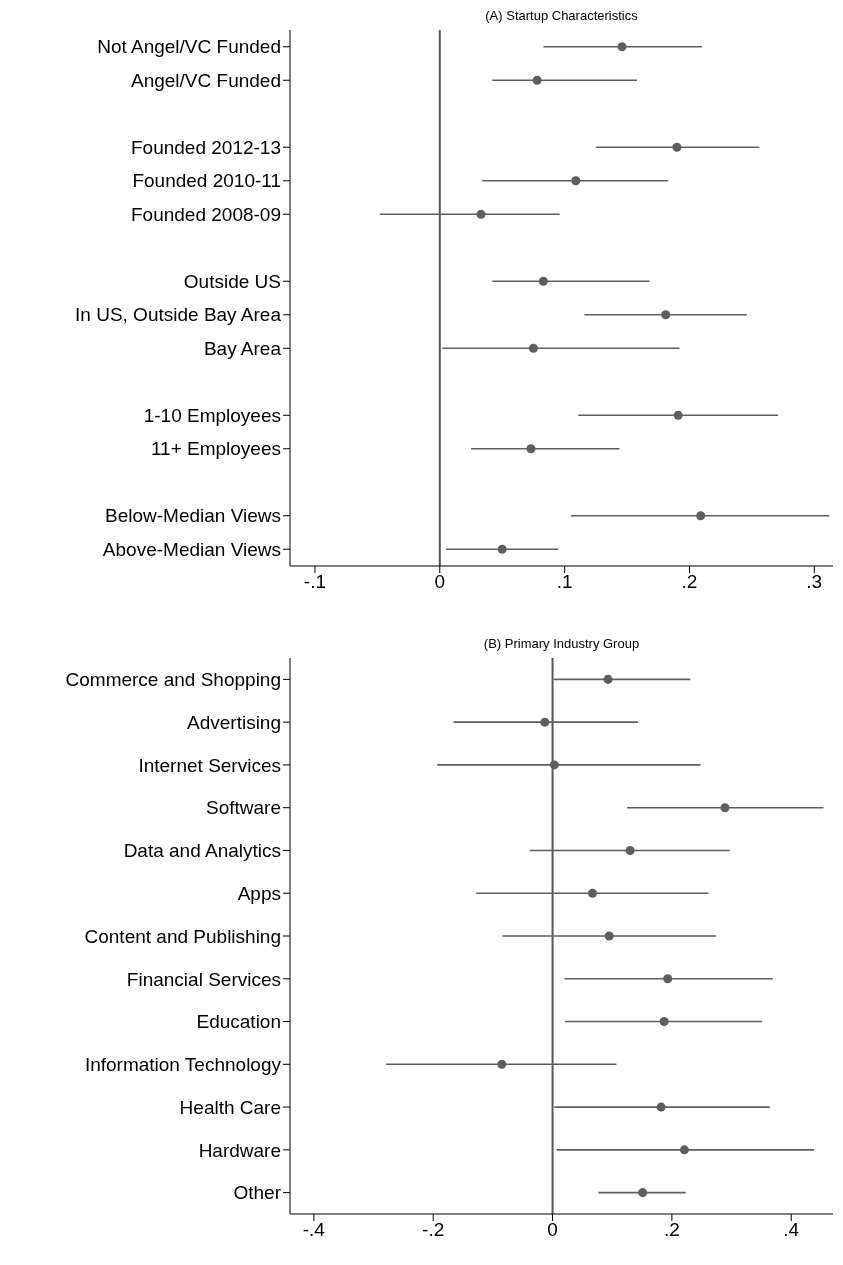 Image resolution: width=843 pixels, height=1265 pixels. I want to click on x-tick-label: .1, so click(564, 582).